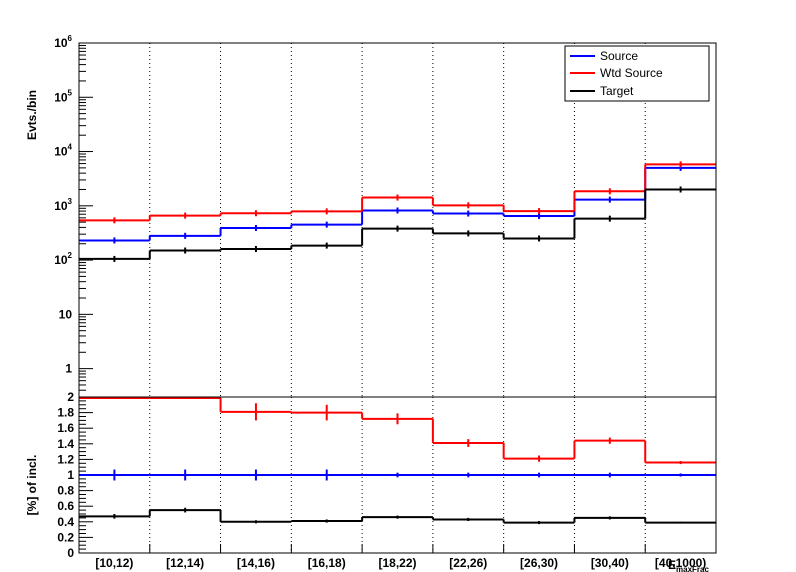 Image resolution: width=796 pixels, height=572 pixels. I want to click on bottom-y-tick-label: 0.2, so click(65, 537).